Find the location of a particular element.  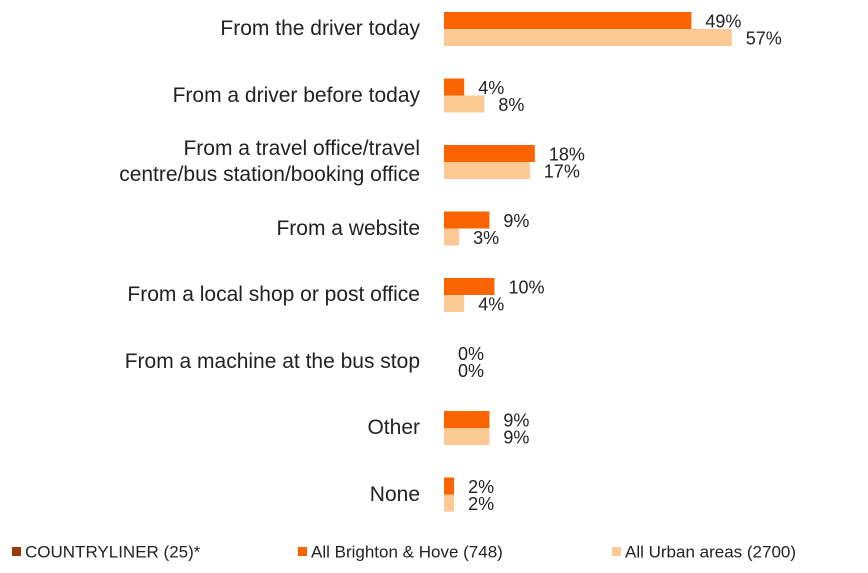

legend-label: COUNTRYLINER (25)* is located at coordinates (113, 551).